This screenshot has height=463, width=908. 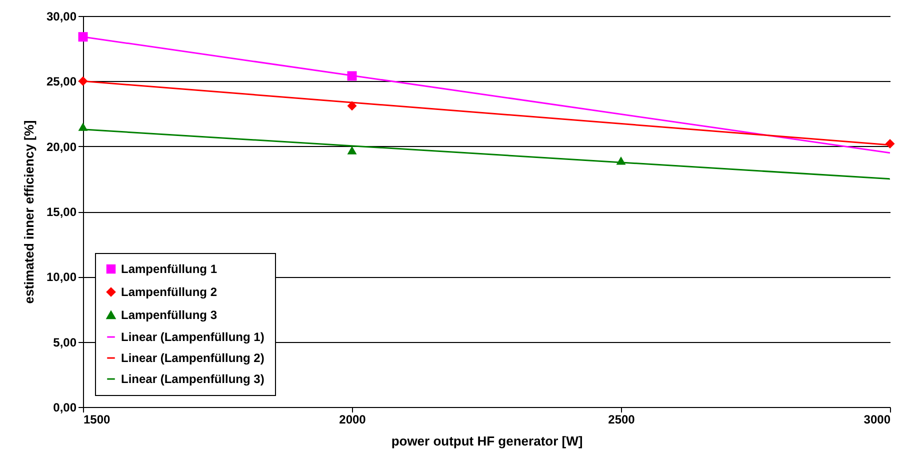 What do you see at coordinates (877, 419) in the screenshot?
I see `x-tick-label: 3000` at bounding box center [877, 419].